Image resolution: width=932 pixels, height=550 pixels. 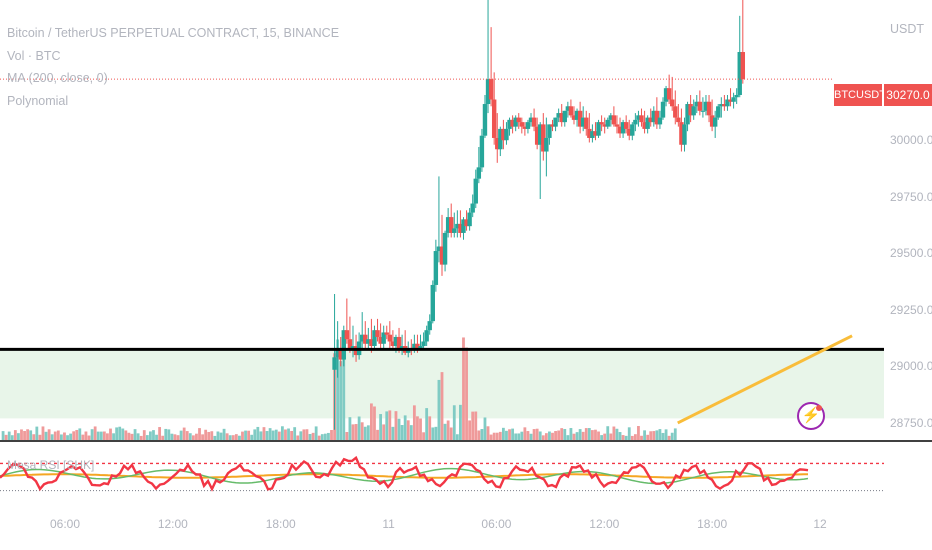 I want to click on rsi-panel-lines, so click(x=442, y=473).